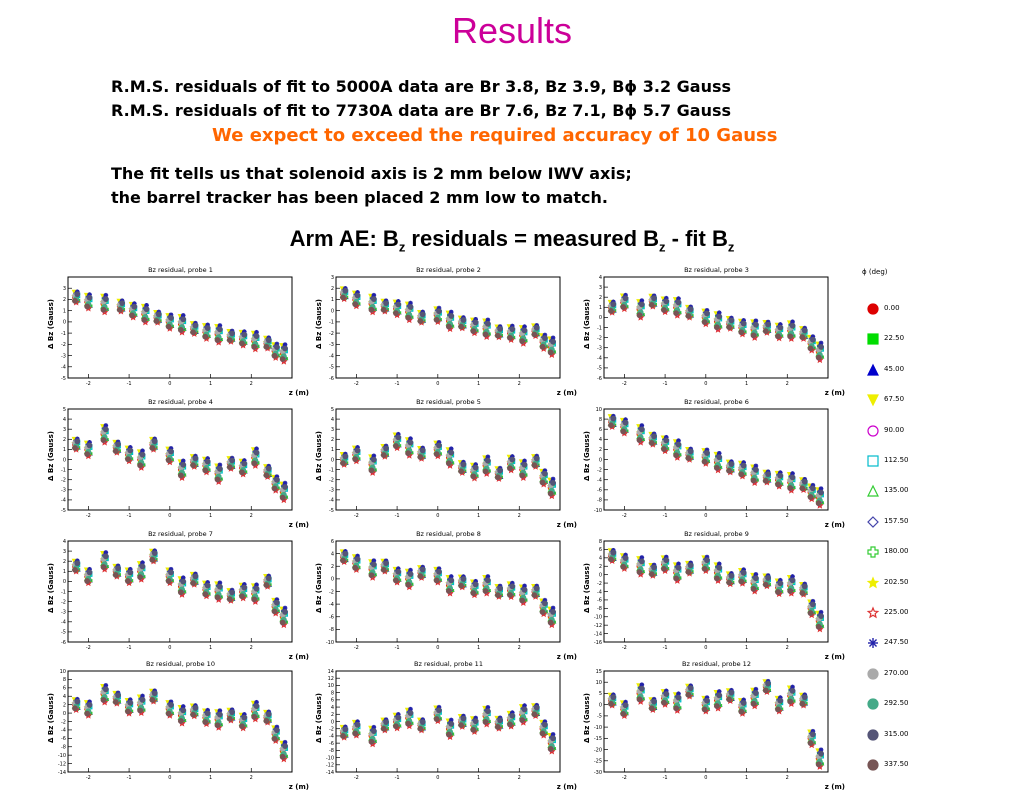 This screenshot has width=1024, height=791. I want to click on y-tick-label: 1, so click(64, 572).